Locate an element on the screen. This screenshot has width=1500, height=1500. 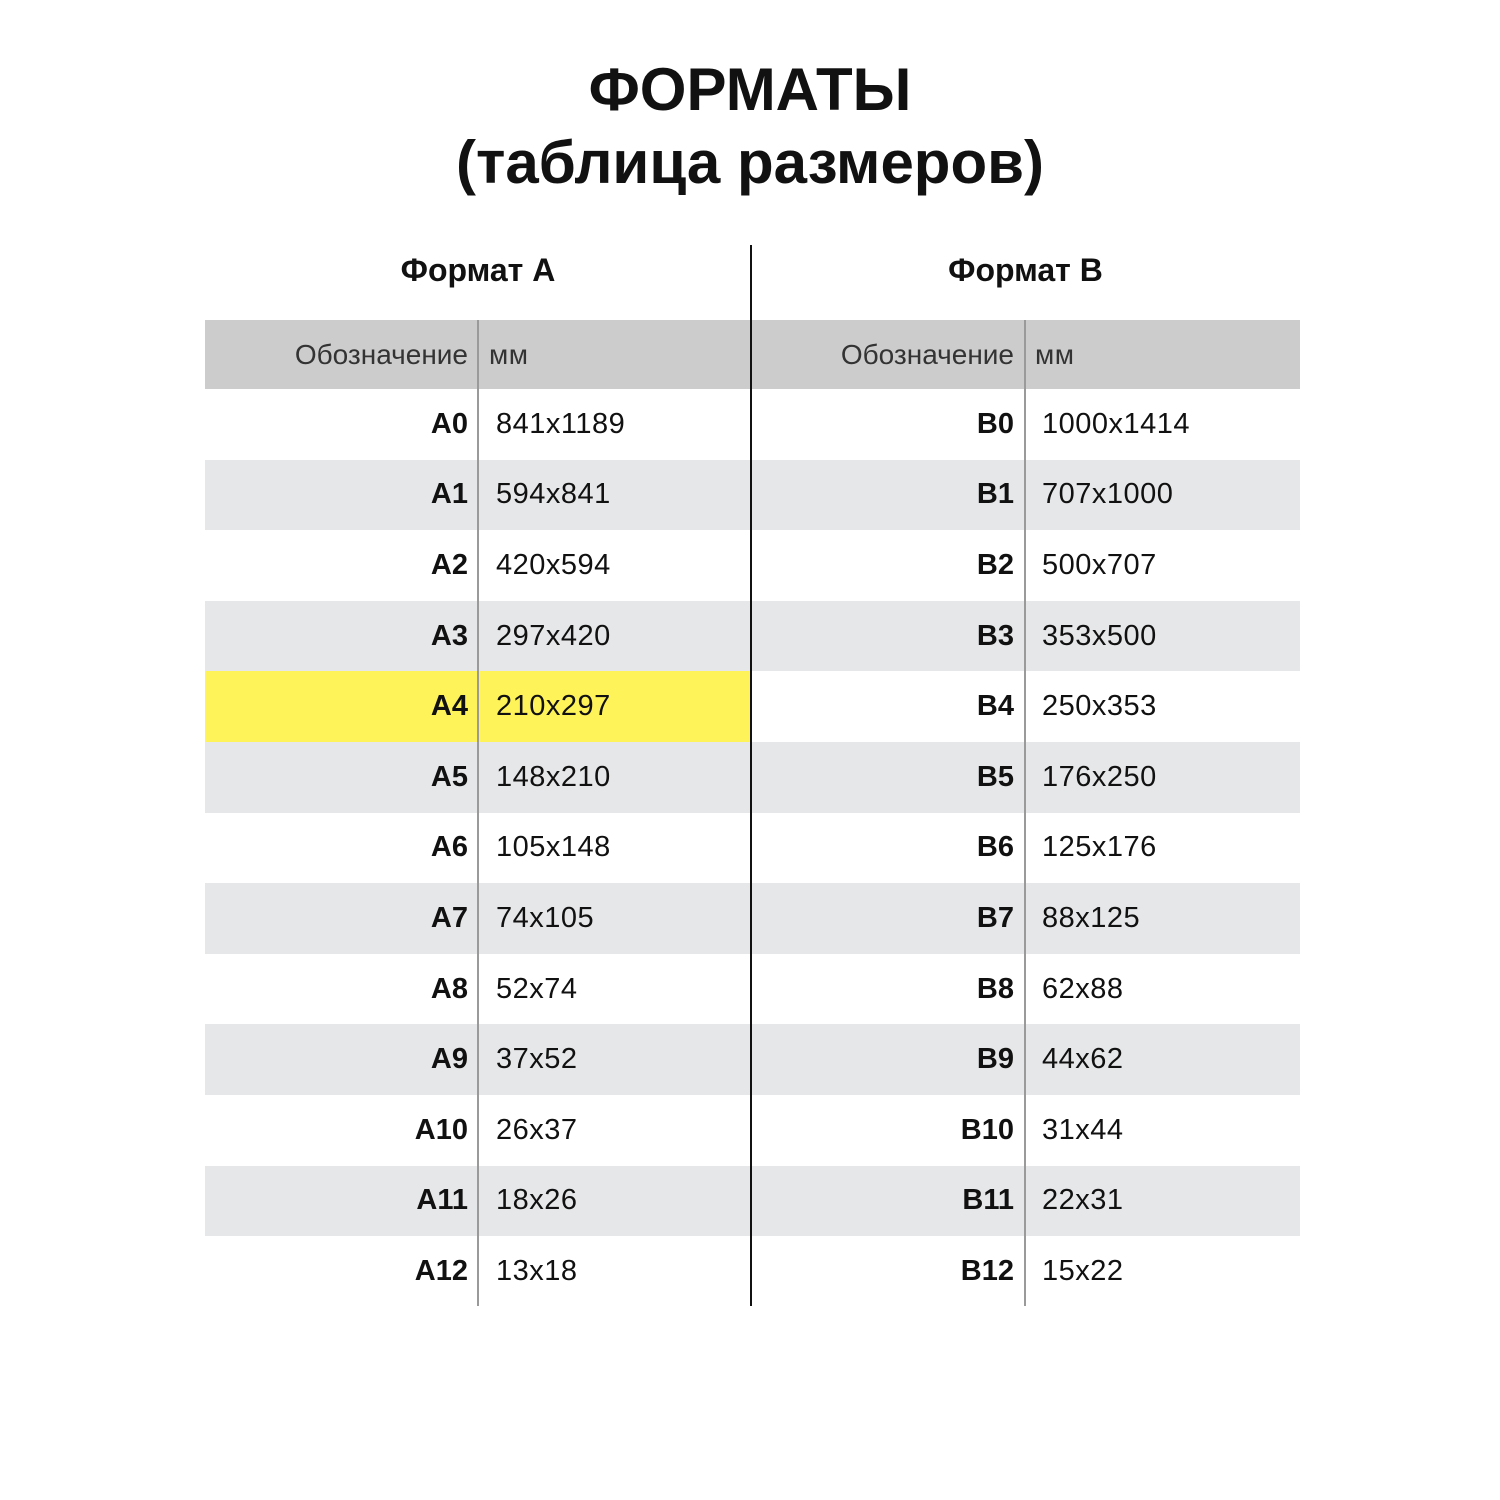
format-size: 22x31 is located at coordinates (1083, 1200).